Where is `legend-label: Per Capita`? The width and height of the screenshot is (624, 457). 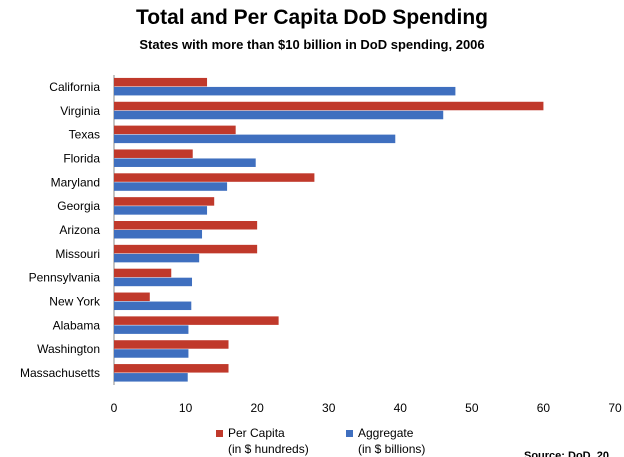
legend-label: Per Capita is located at coordinates (256, 433).